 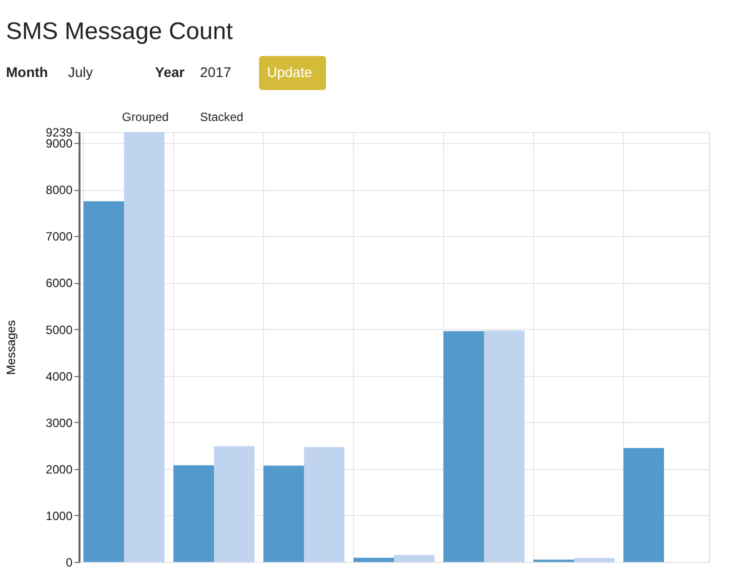 I want to click on y-tick-label: 0, so click(x=69, y=563).